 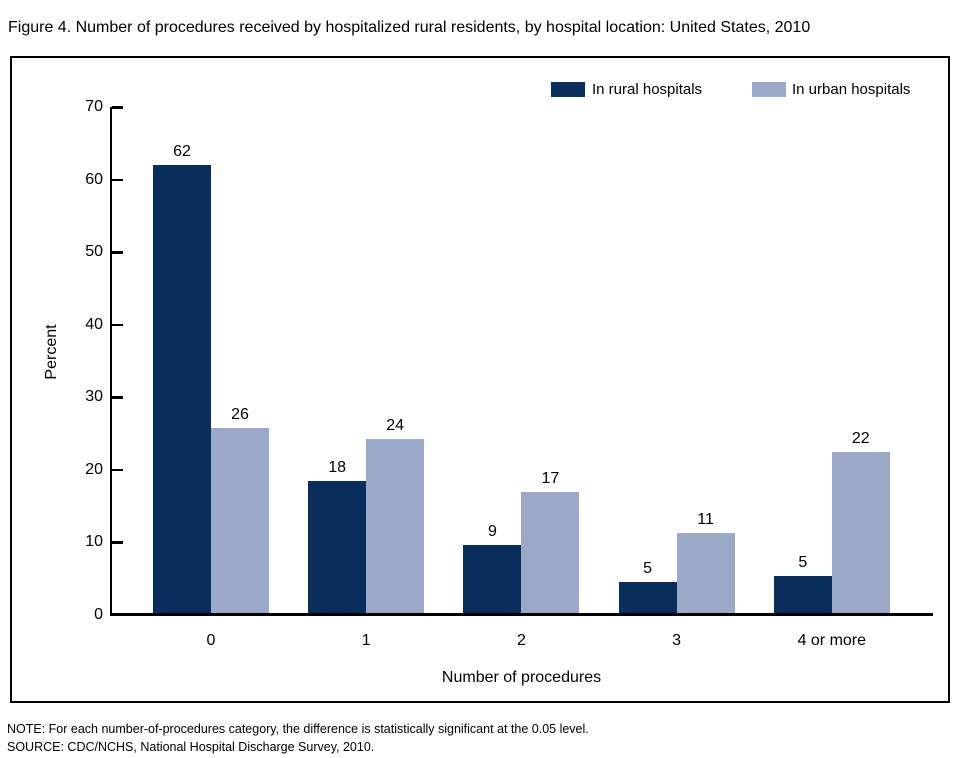 What do you see at coordinates (568, 89) in the screenshot?
I see `legend-swatch-rural` at bounding box center [568, 89].